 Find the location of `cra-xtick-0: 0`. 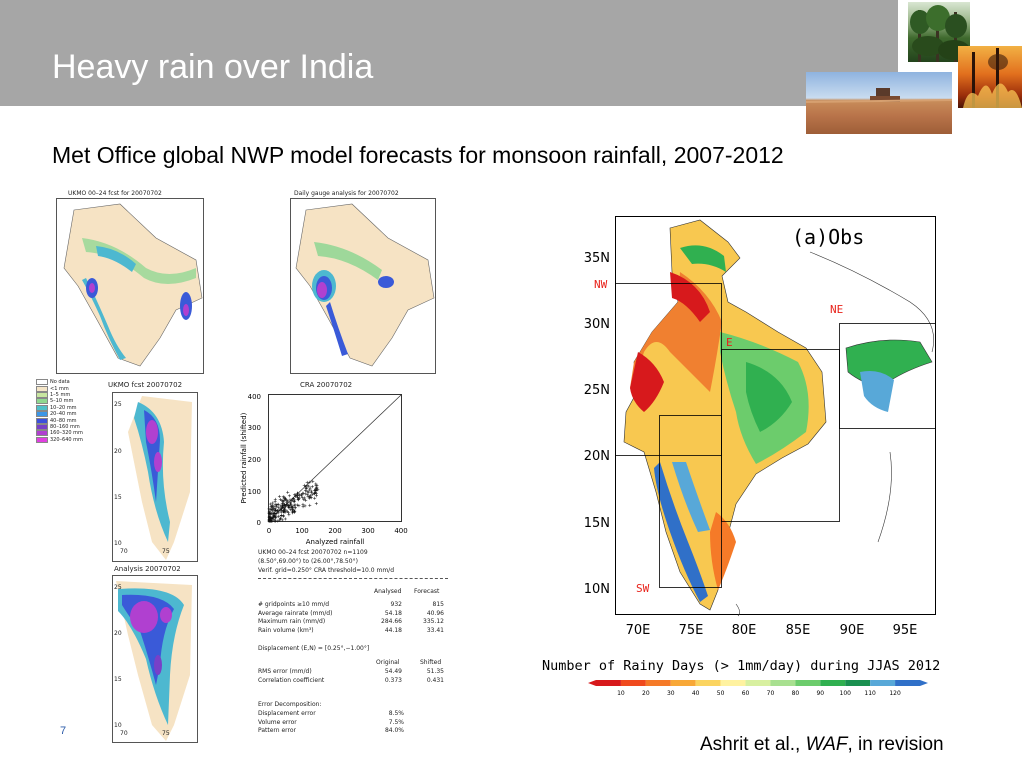

cra-xtick-0: 0 is located at coordinates (269, 531).